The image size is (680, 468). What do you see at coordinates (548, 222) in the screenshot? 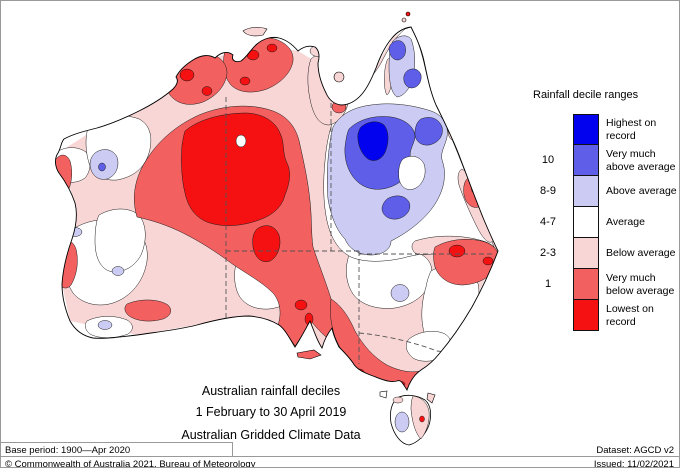
I see `legend-decile-label: 4-7` at bounding box center [548, 222].